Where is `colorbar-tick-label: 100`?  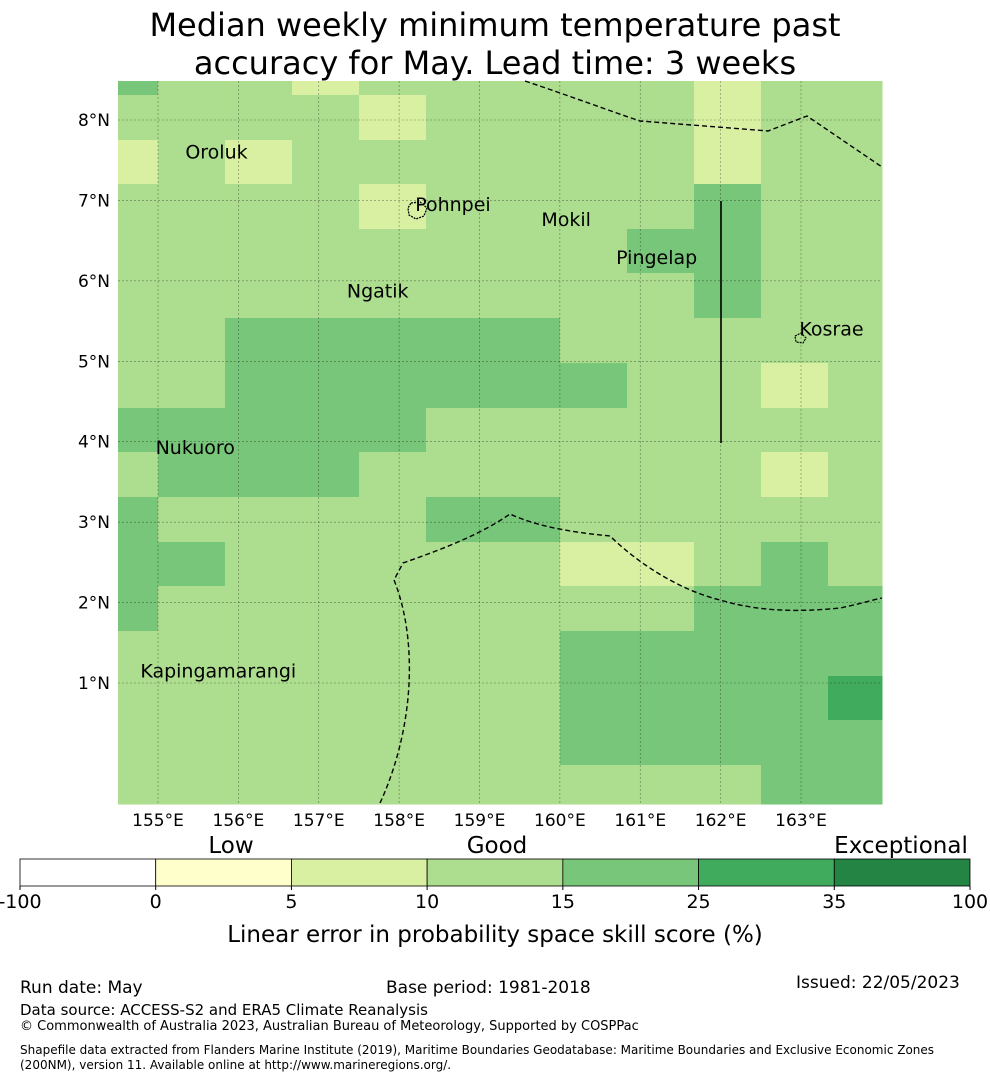
colorbar-tick-label: 100 is located at coordinates (970, 902).